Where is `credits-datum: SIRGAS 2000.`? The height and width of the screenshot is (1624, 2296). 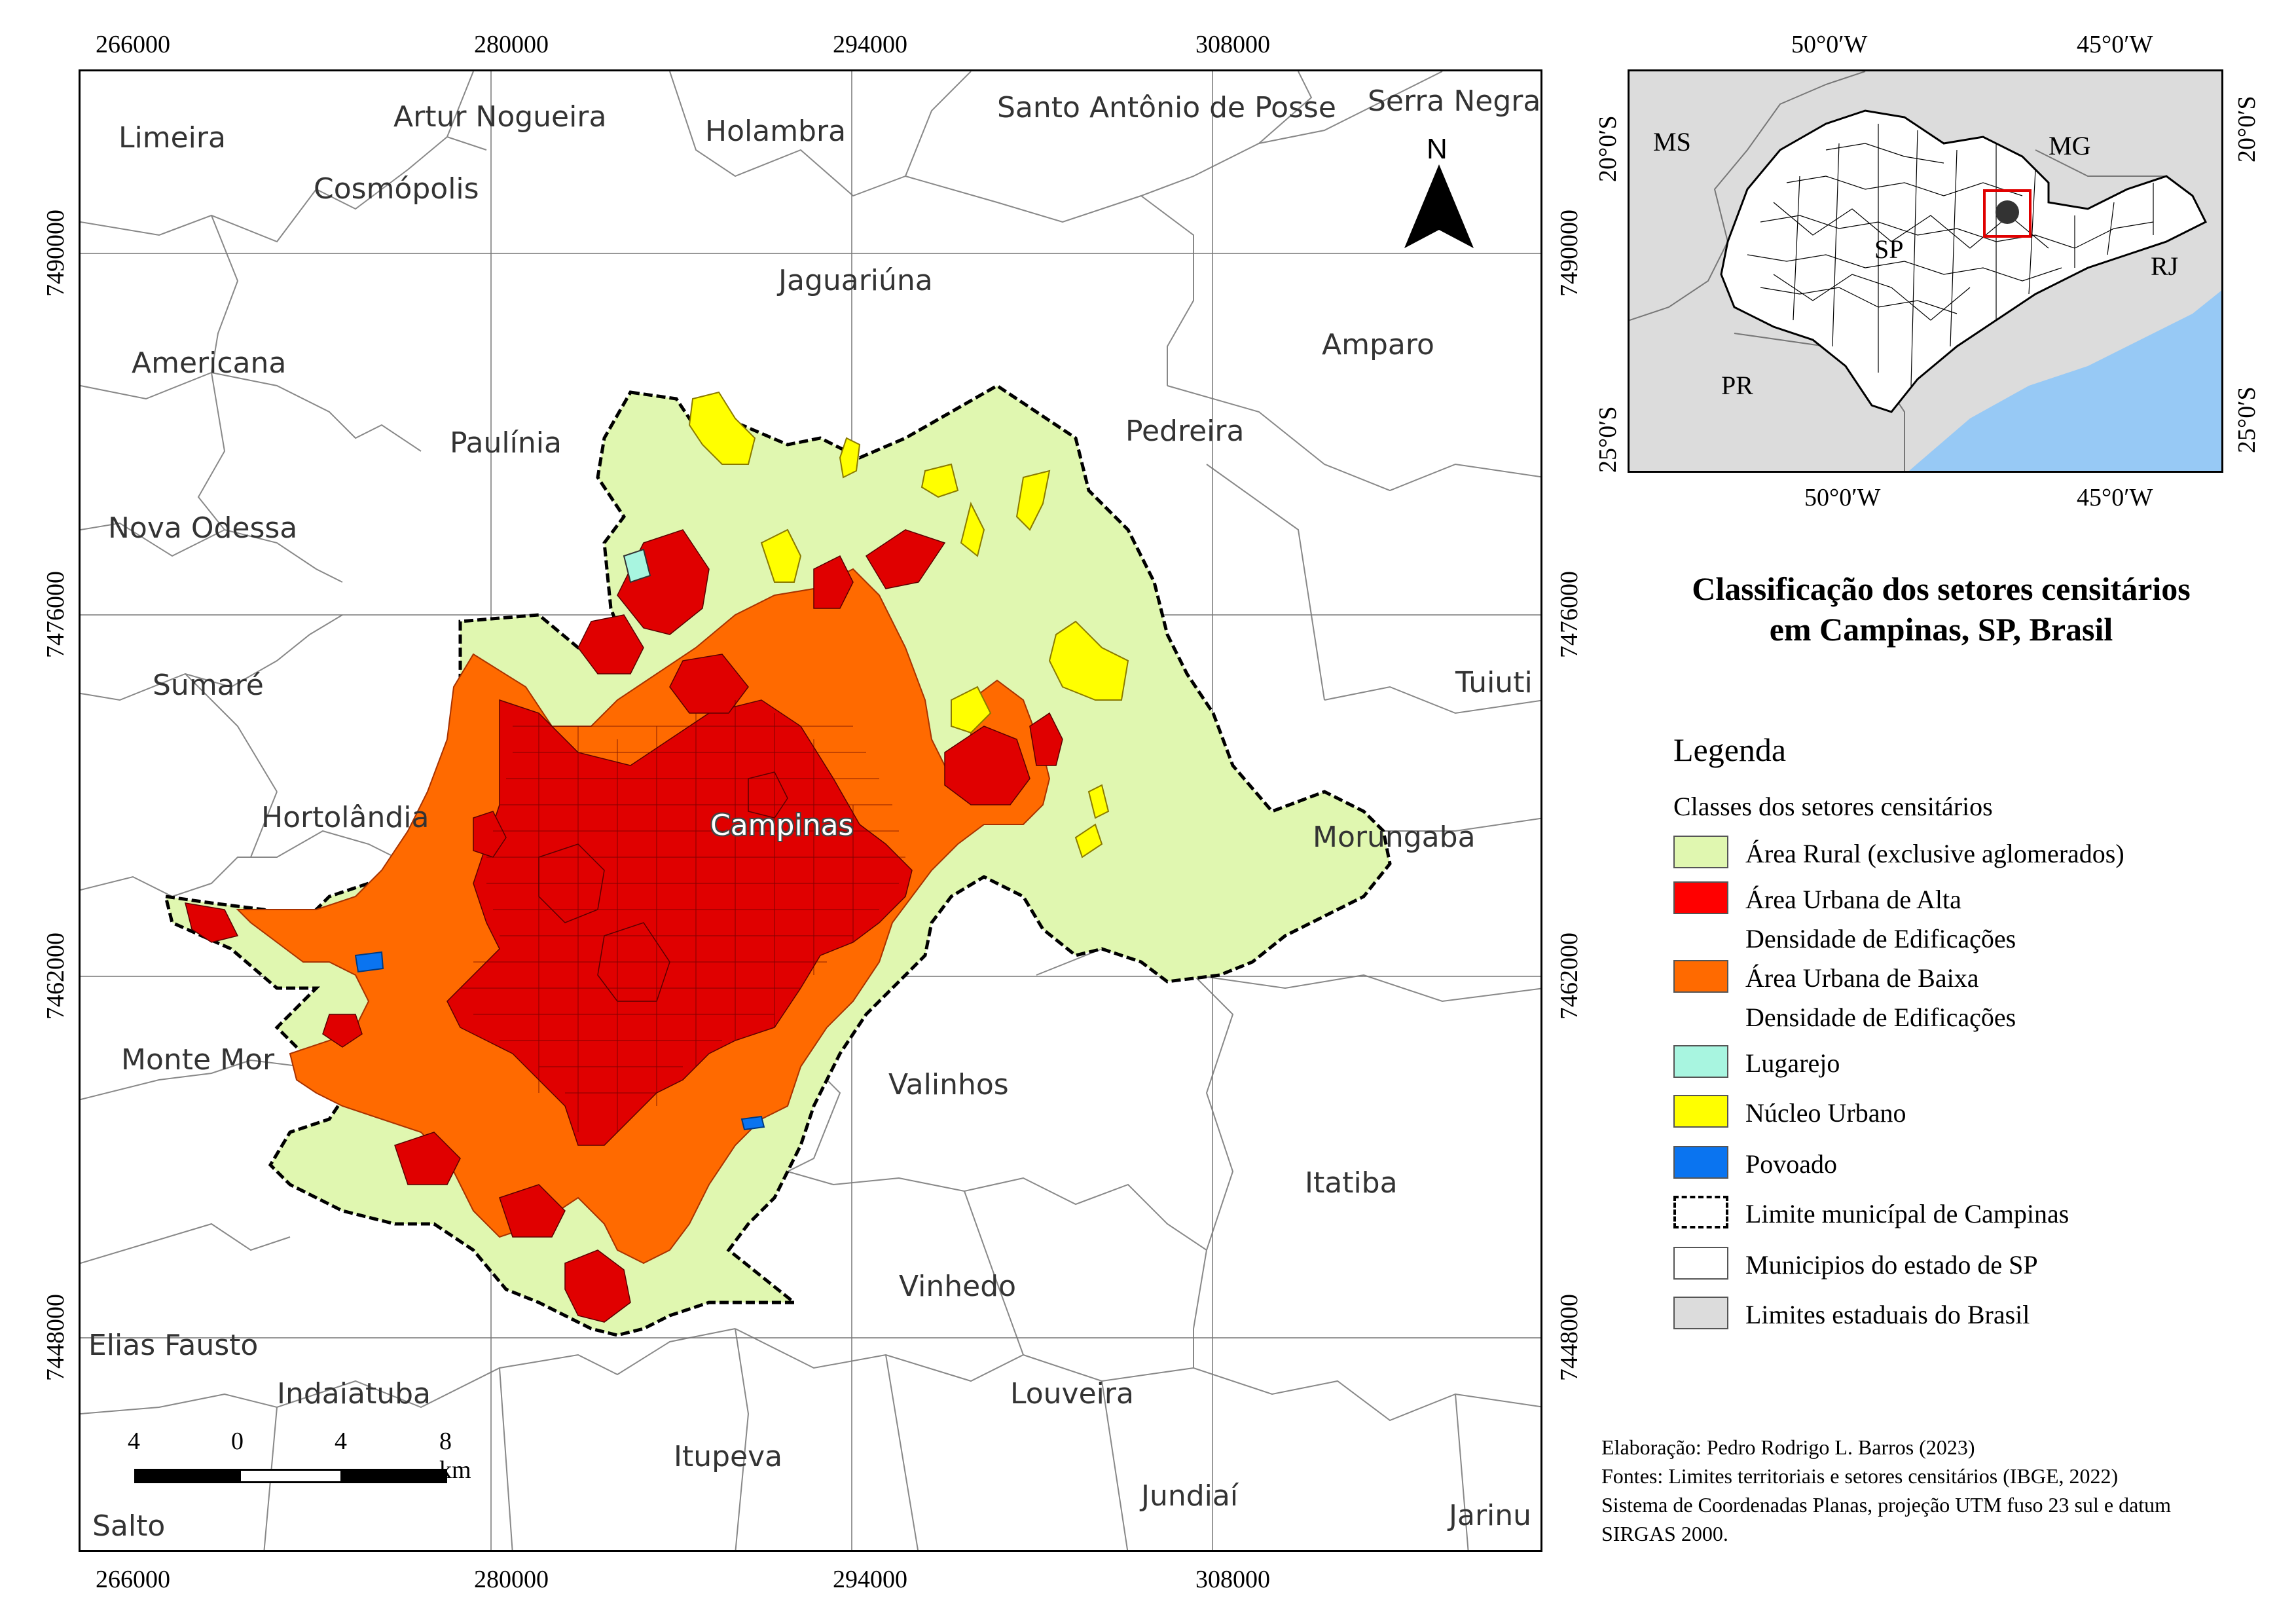
credits-datum: SIRGAS 2000. is located at coordinates (1664, 1533).